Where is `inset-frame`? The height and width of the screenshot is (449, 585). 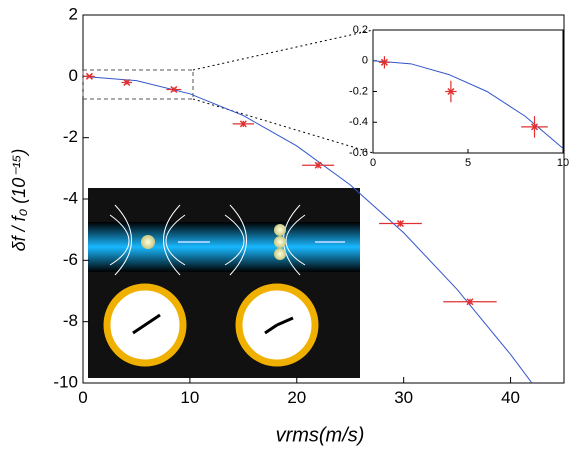
inset-frame is located at coordinates (468, 91).